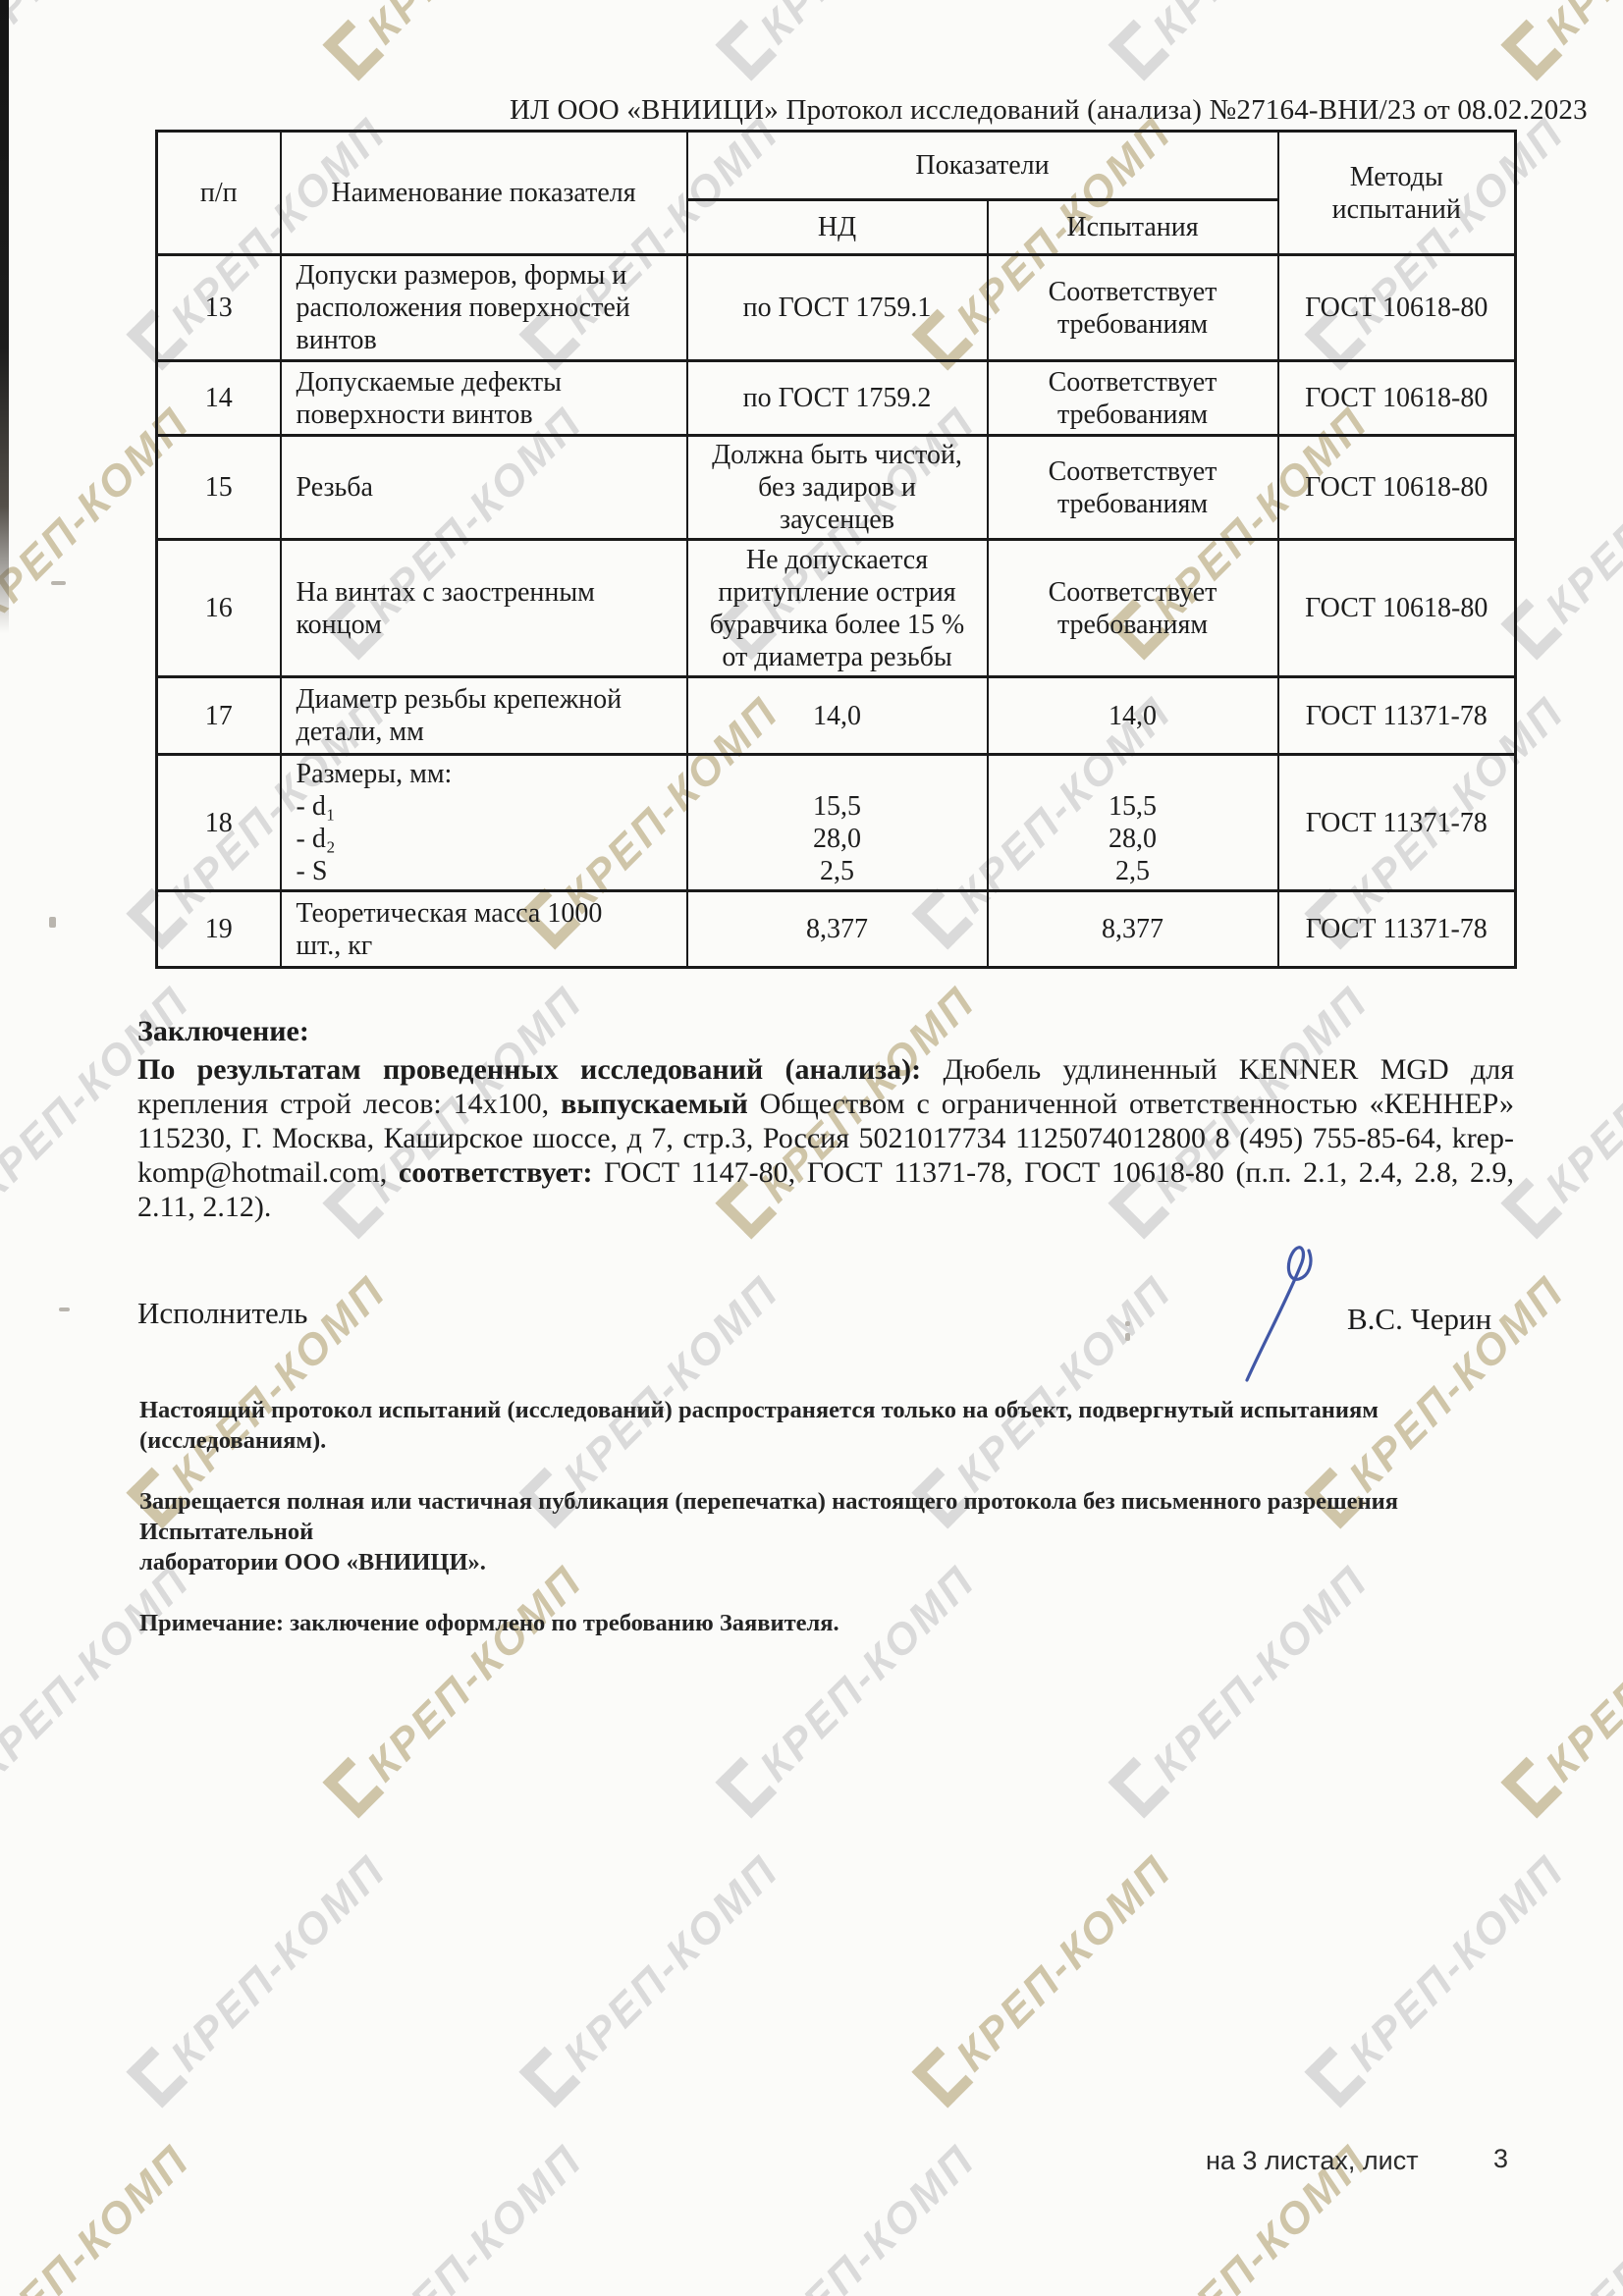  I want to click on cell-num: 19, so click(219, 929).